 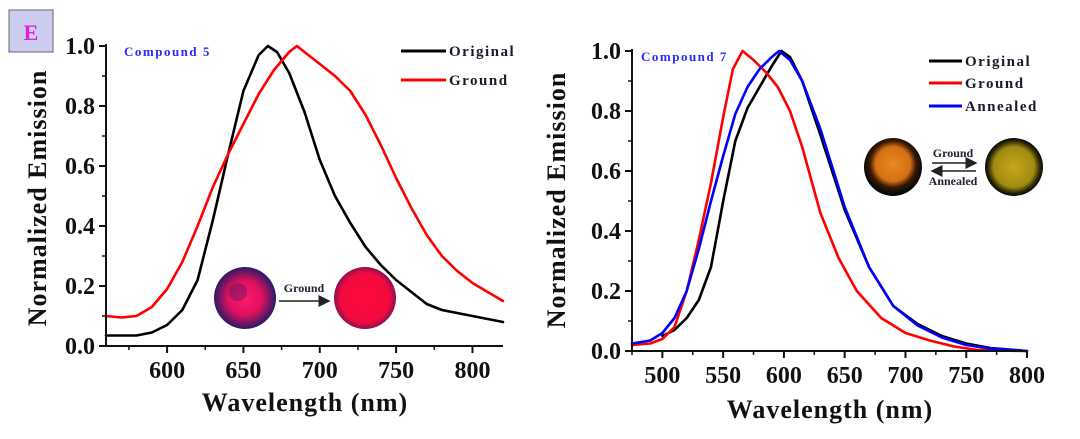 What do you see at coordinates (953, 153) in the screenshot?
I see `inset-forward-label: Ground` at bounding box center [953, 153].